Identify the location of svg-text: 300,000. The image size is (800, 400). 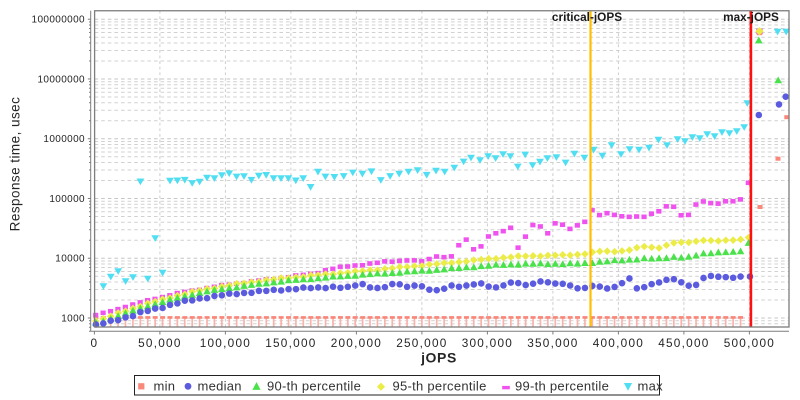
(487, 343).